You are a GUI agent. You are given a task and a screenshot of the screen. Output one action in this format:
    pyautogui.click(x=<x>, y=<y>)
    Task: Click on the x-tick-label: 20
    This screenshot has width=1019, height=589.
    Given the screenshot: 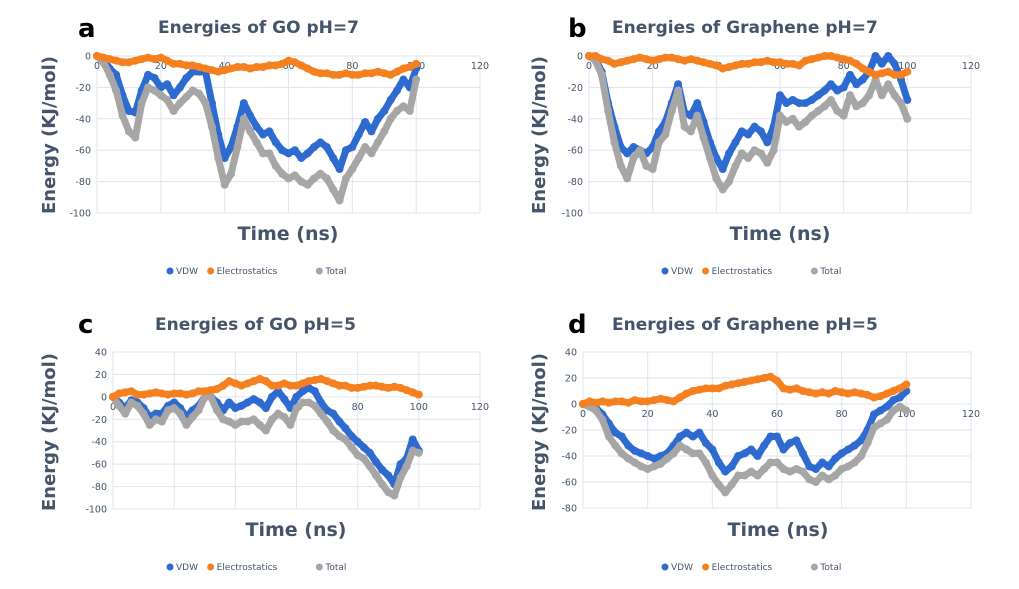 What is the action you would take?
    pyautogui.click(x=161, y=66)
    